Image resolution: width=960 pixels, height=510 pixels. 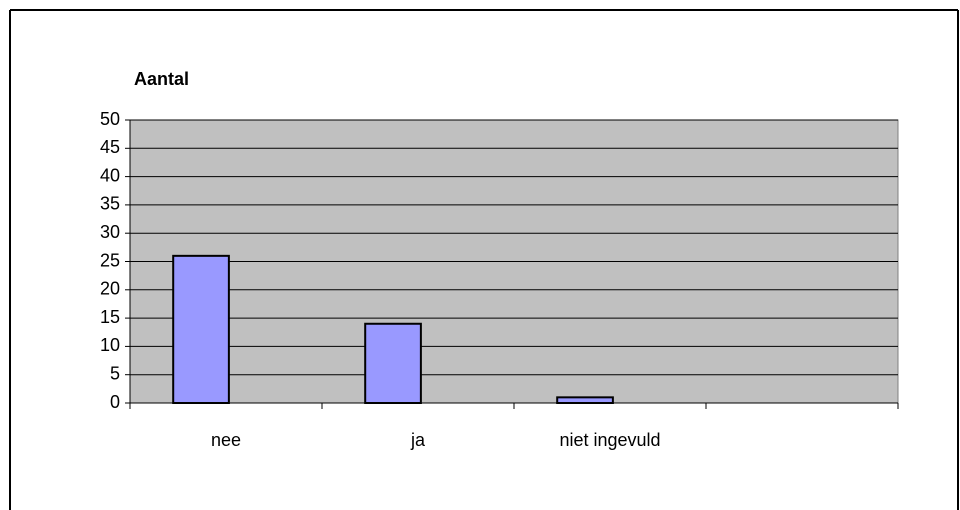 I want to click on y-tick-label: 5, so click(x=115, y=373).